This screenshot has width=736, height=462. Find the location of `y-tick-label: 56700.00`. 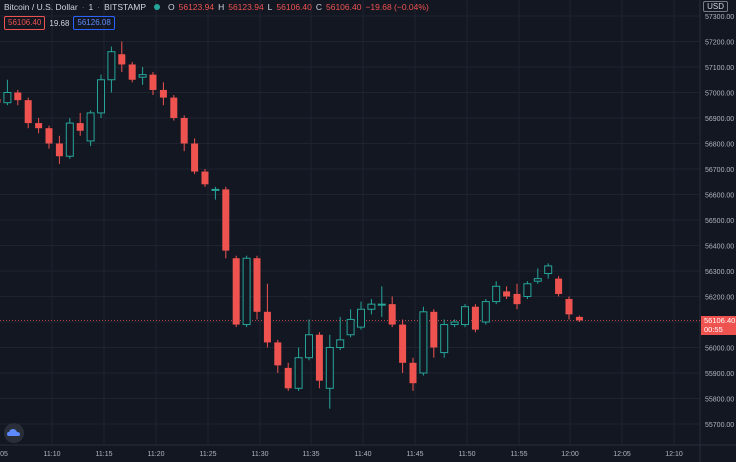

y-tick-label: 56700.00 is located at coordinates (719, 170).